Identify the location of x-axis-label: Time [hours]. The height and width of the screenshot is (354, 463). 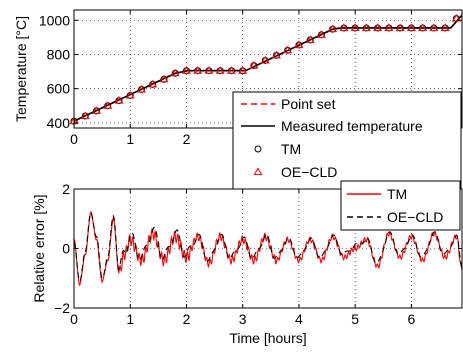
(267, 338).